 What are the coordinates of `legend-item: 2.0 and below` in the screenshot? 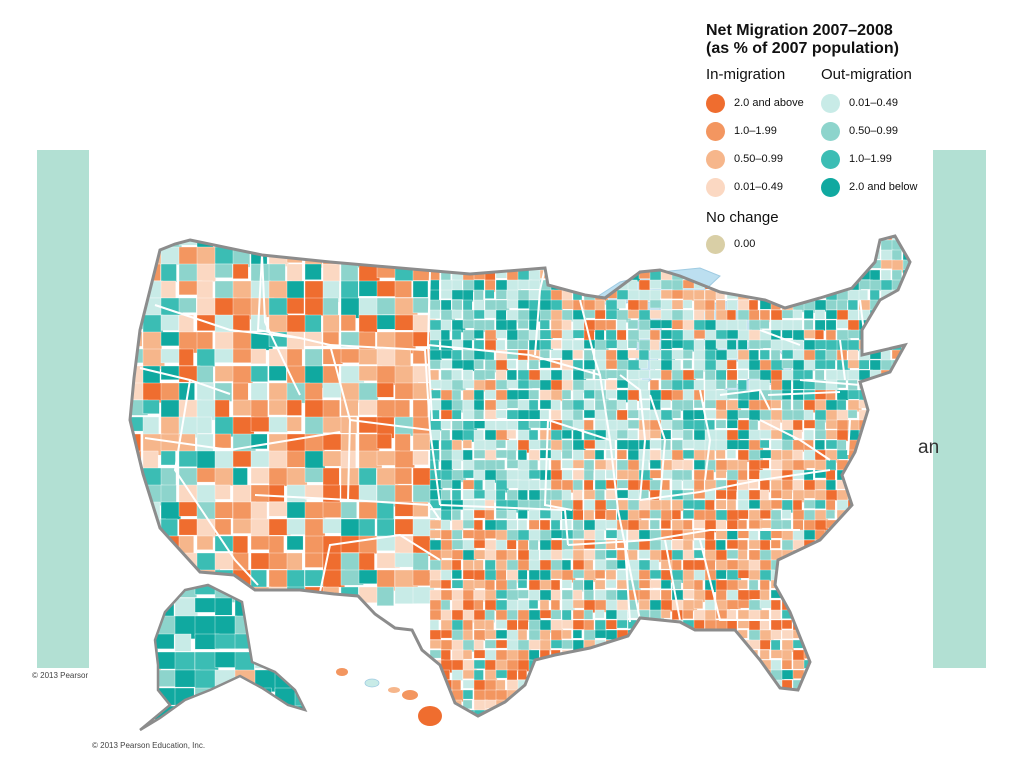 It's located at (878, 187).